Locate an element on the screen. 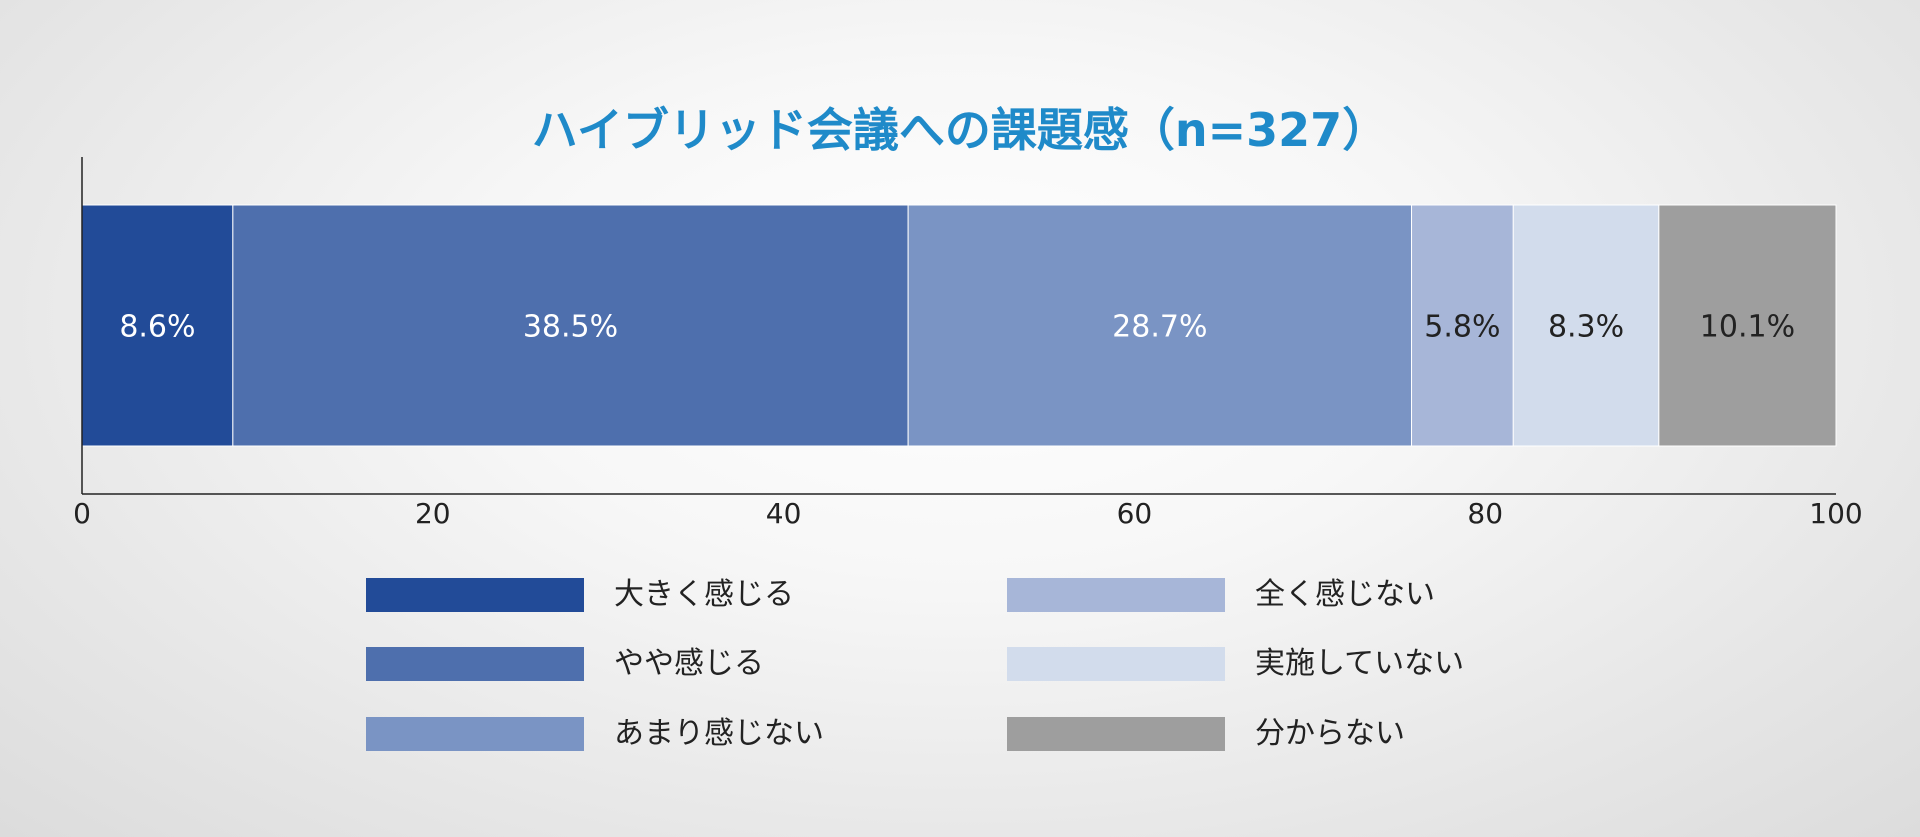  legend-item: やや感じる is located at coordinates (565, 664).